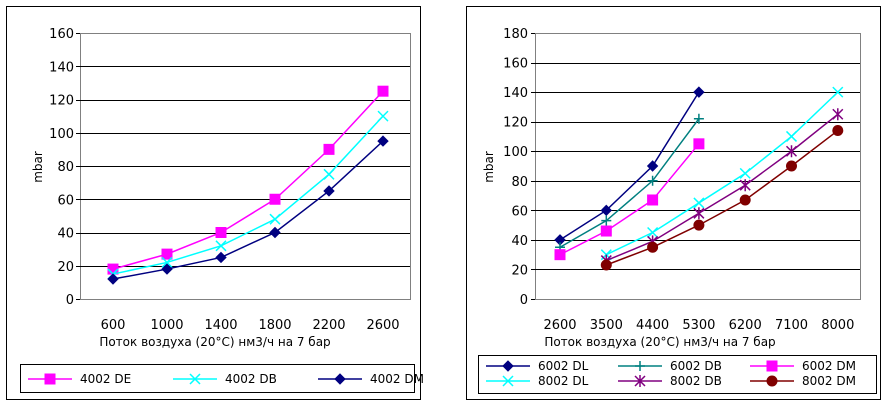 The height and width of the screenshot is (415, 888). Describe the element at coordinates (328, 325) in the screenshot. I see `x-tick-label: 2200` at that location.